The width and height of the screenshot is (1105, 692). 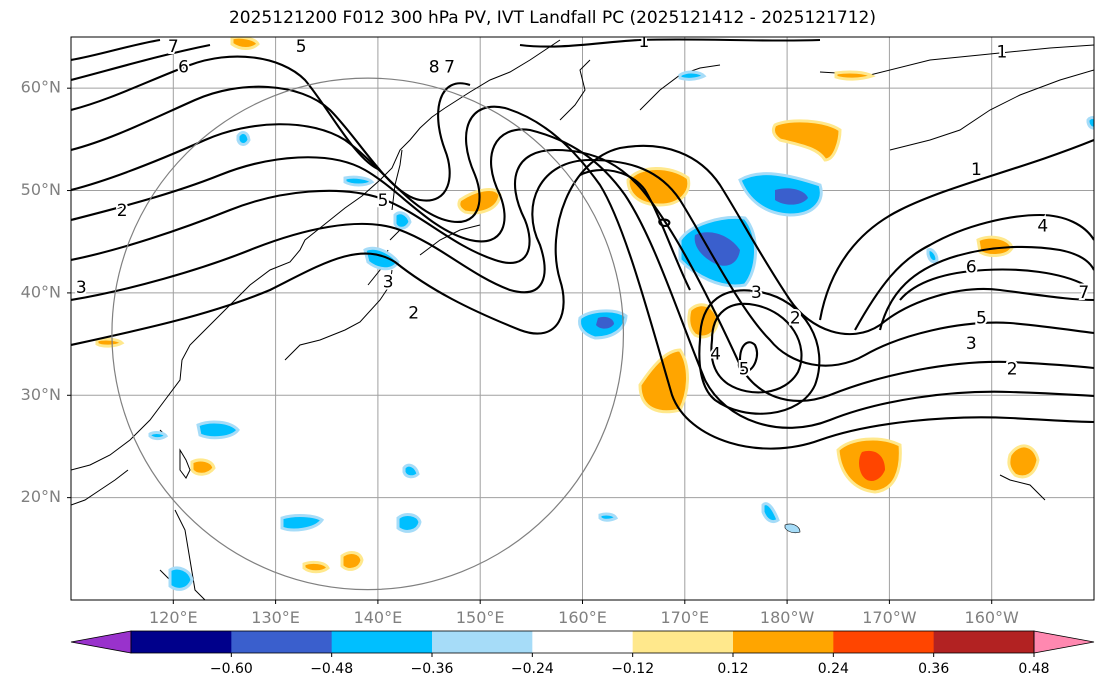 I want to click on longitude-label: 120°E, so click(x=173, y=617).